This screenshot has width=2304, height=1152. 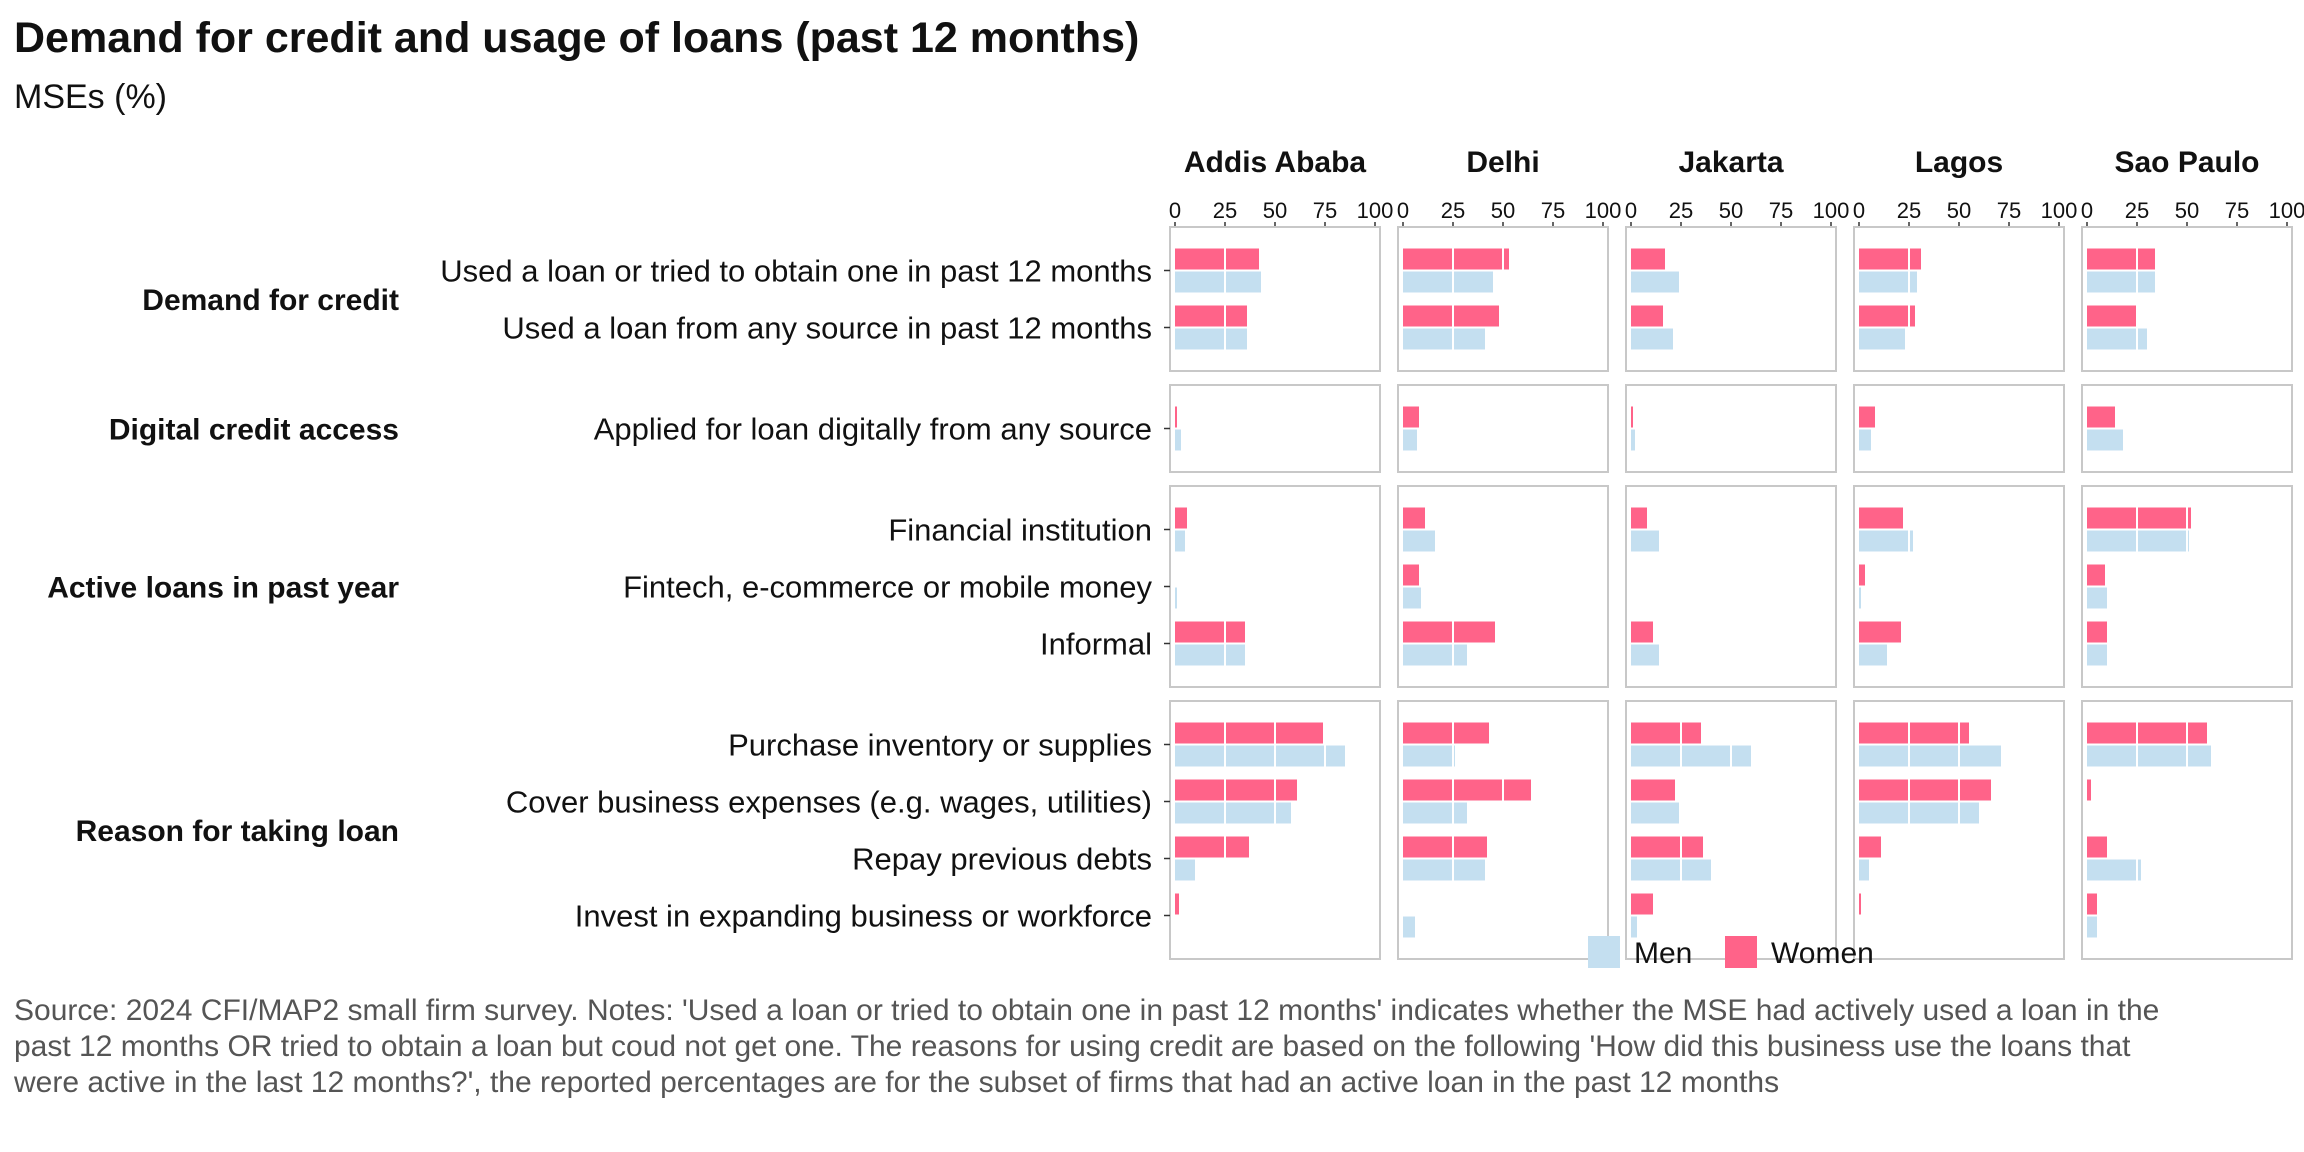 What do you see at coordinates (223, 588) in the screenshot?
I see `group-label: Active loans in past year` at bounding box center [223, 588].